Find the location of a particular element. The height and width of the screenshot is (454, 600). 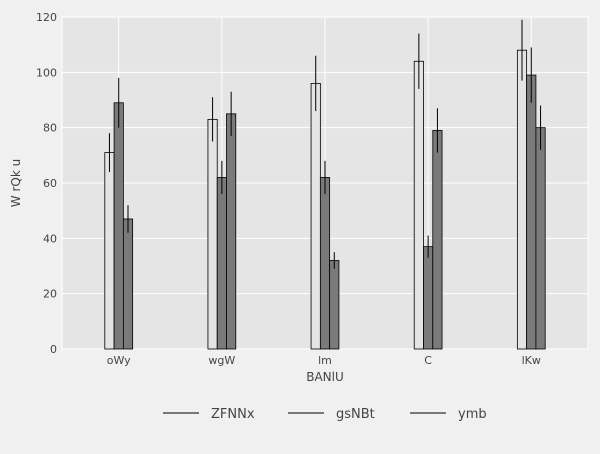

x-tick-label: oWy is located at coordinates (119, 360).